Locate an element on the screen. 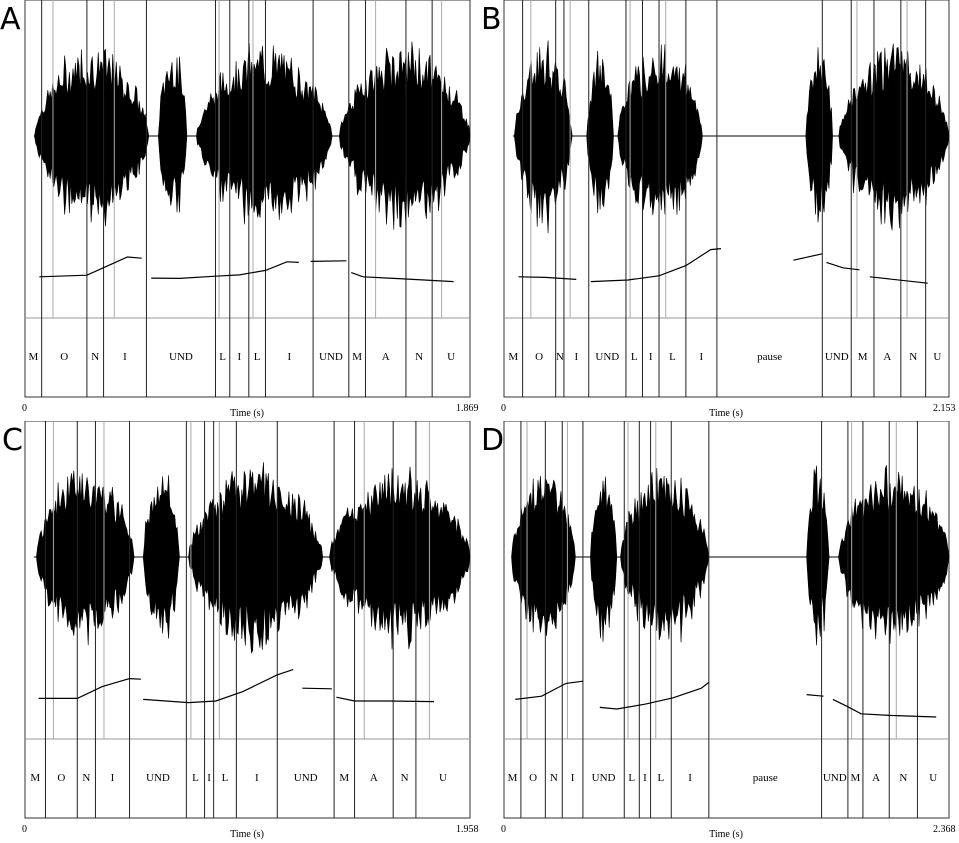 This screenshot has height=843, width=959. tick-label-end: 2.368 is located at coordinates (944, 829).